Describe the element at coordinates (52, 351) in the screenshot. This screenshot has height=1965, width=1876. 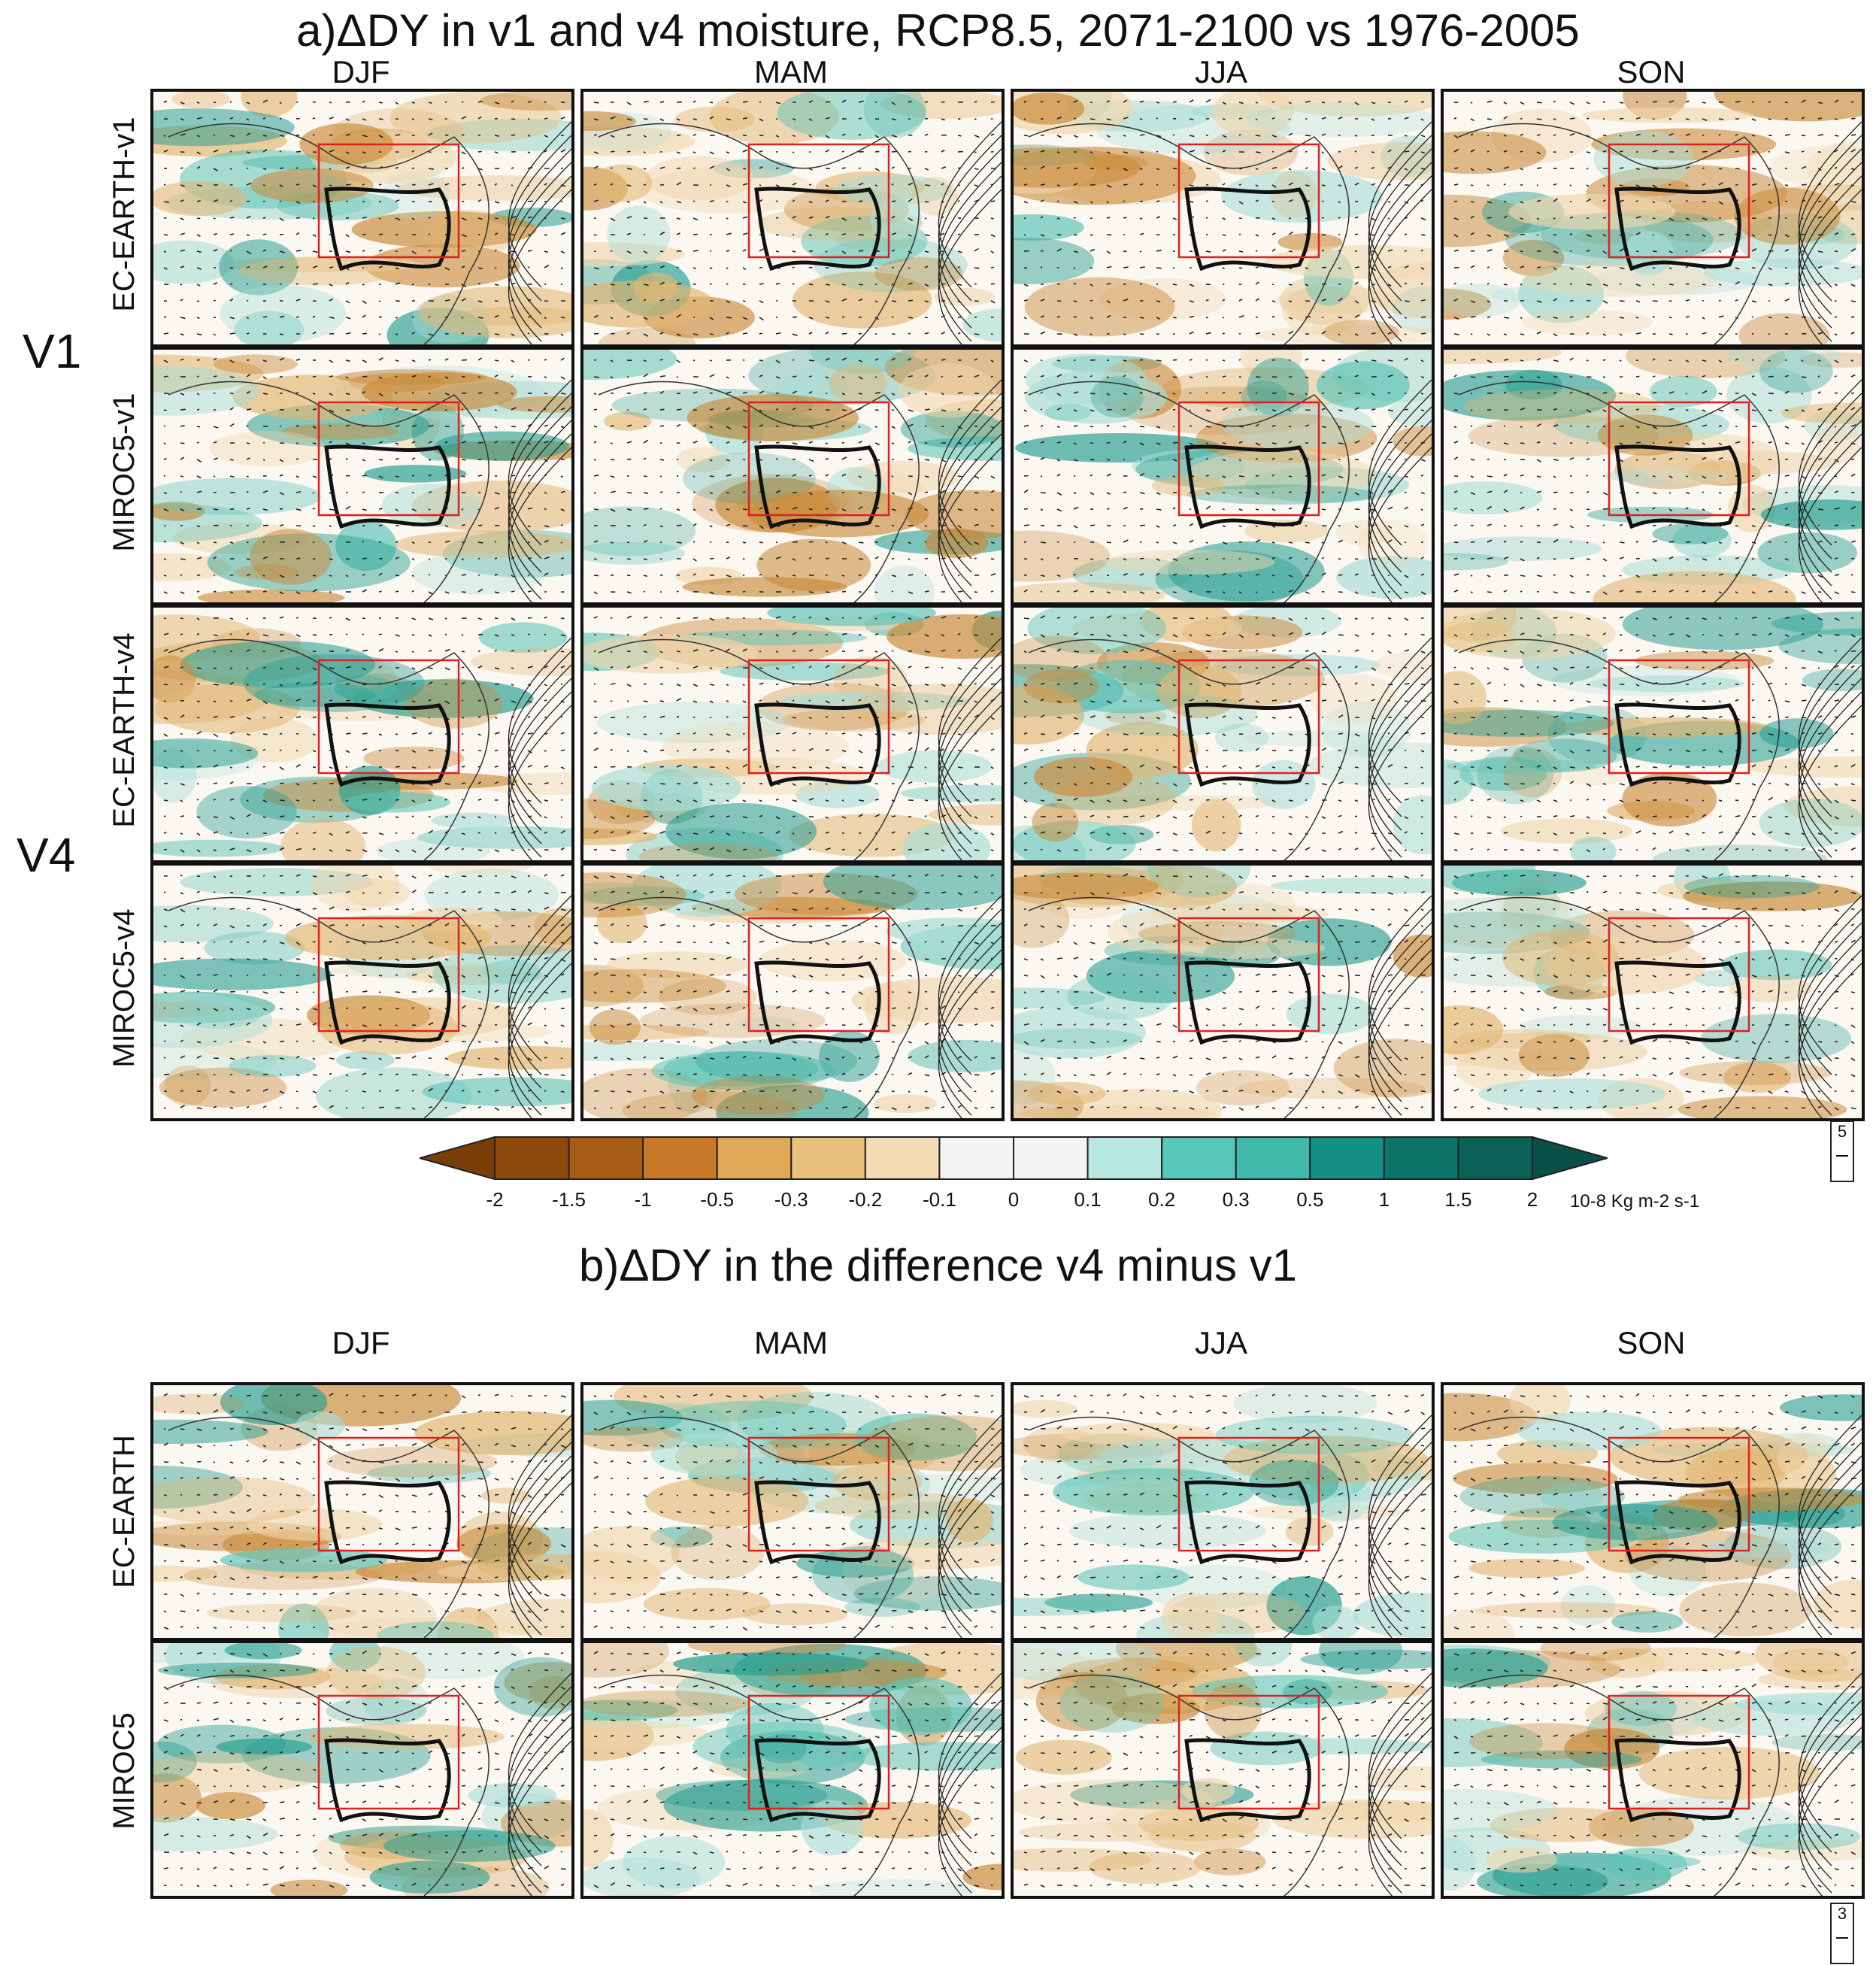
I see `group-label-v1: V1` at that location.